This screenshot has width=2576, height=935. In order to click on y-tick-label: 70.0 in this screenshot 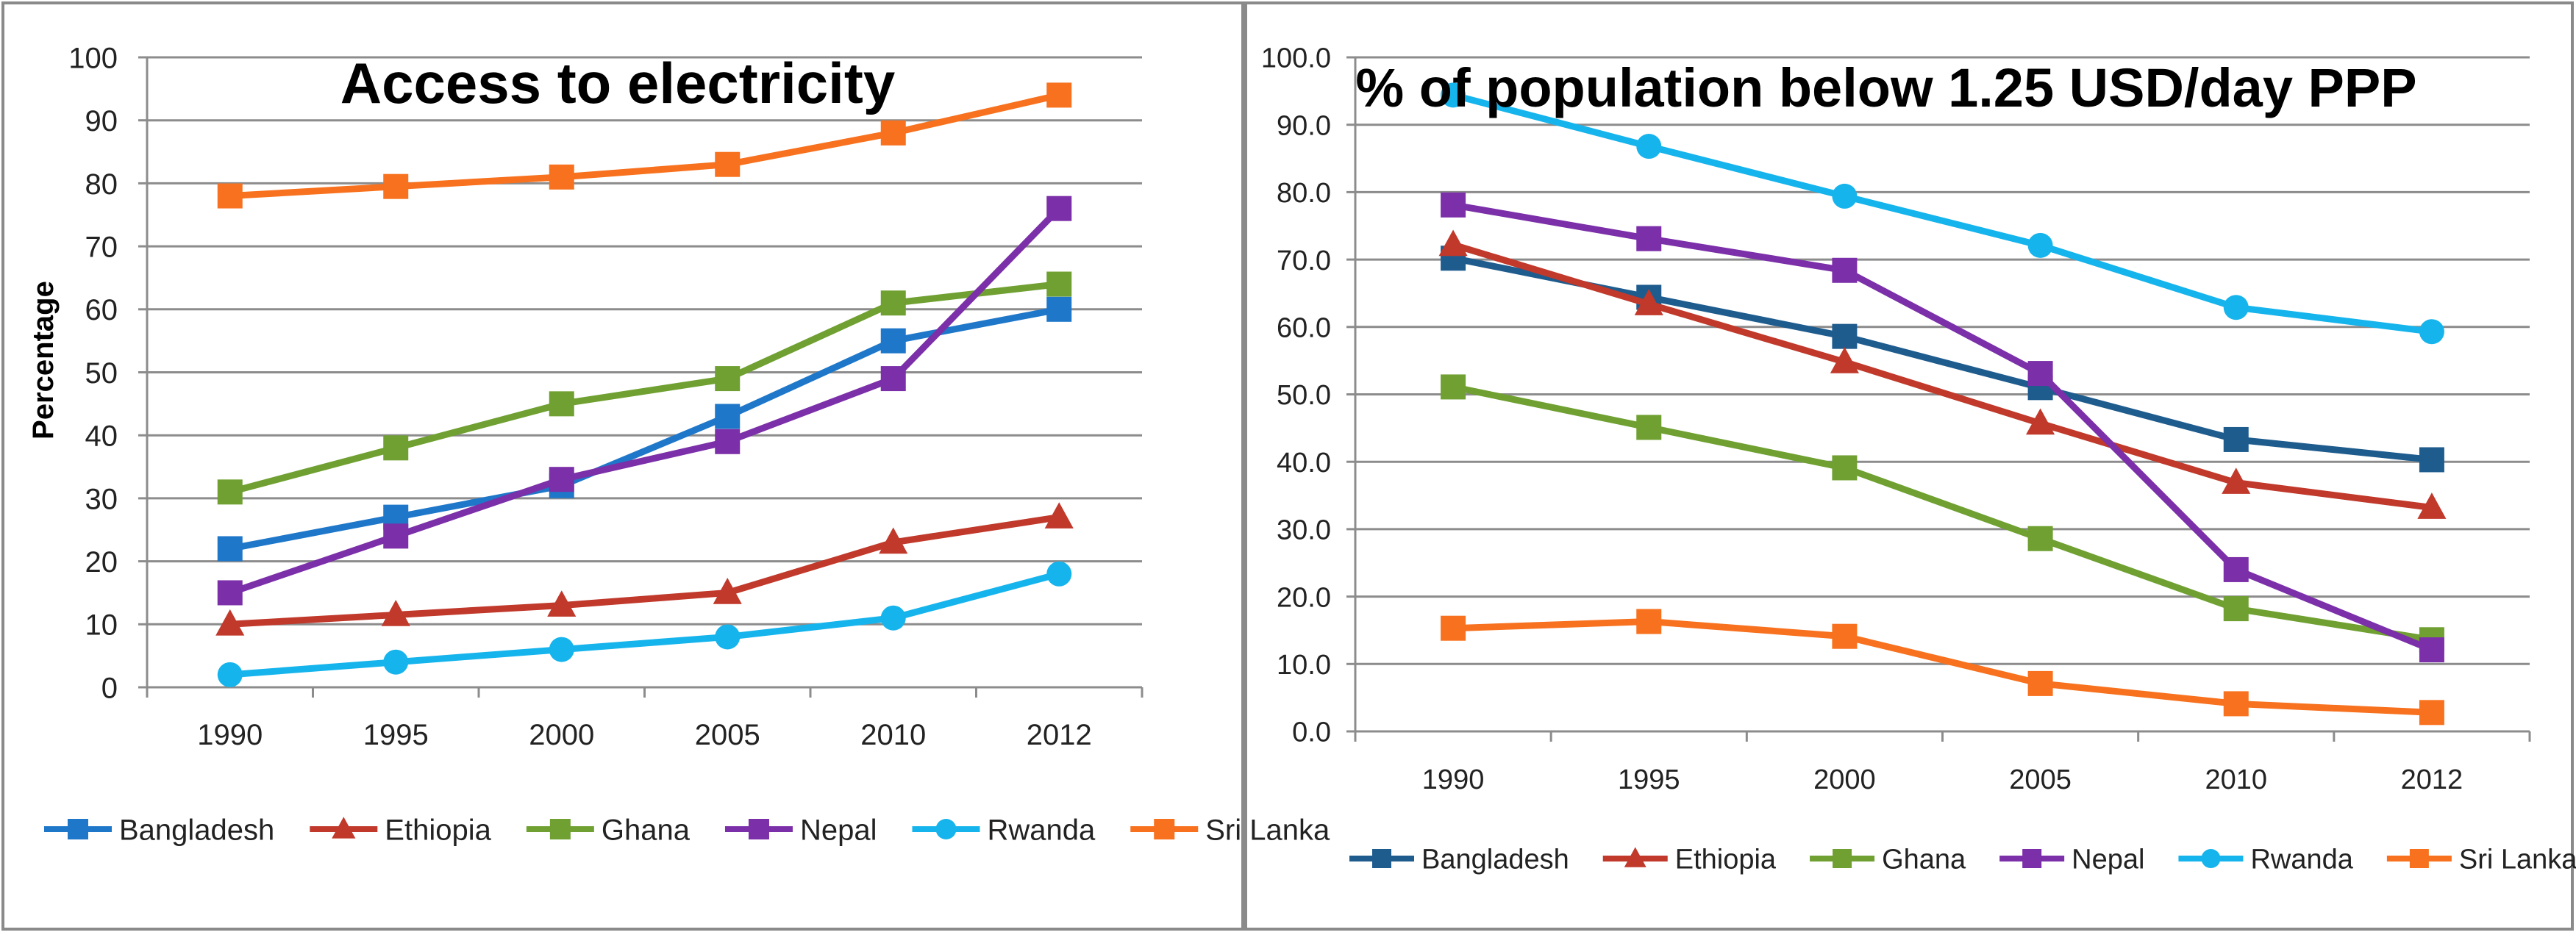, I will do `click(1304, 261)`.